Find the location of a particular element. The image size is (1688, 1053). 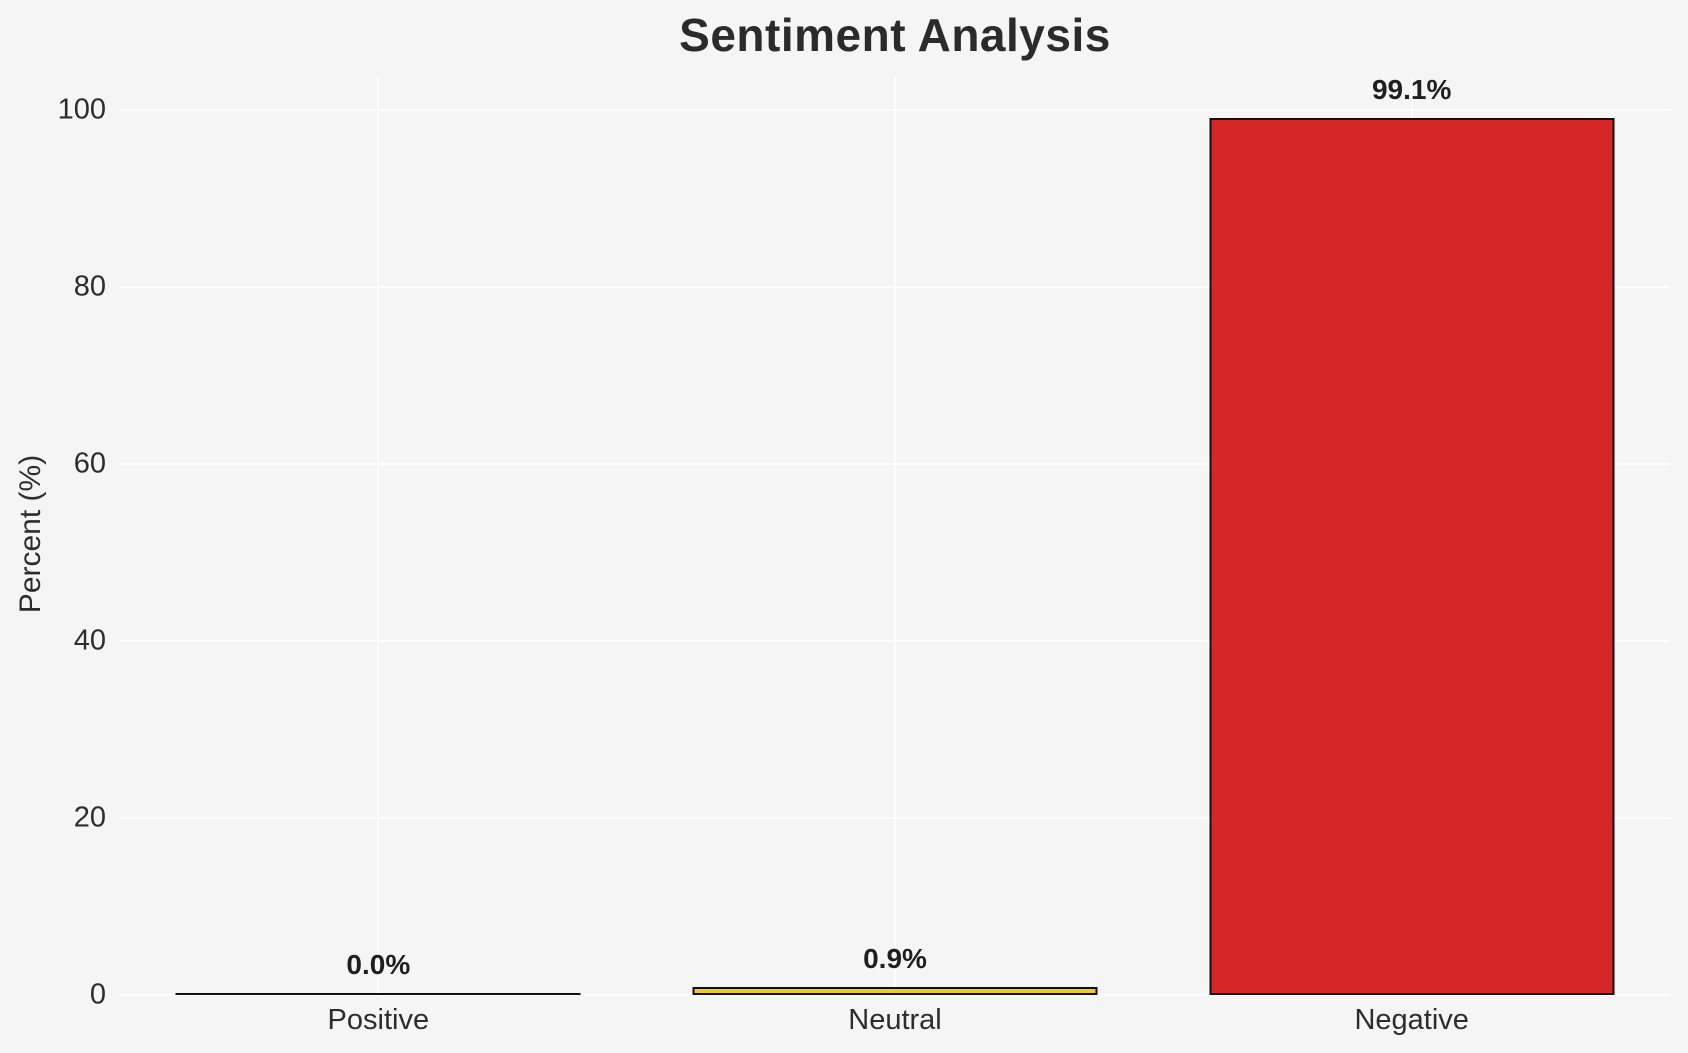

y-tick-label-20: 20 is located at coordinates (89, 817).